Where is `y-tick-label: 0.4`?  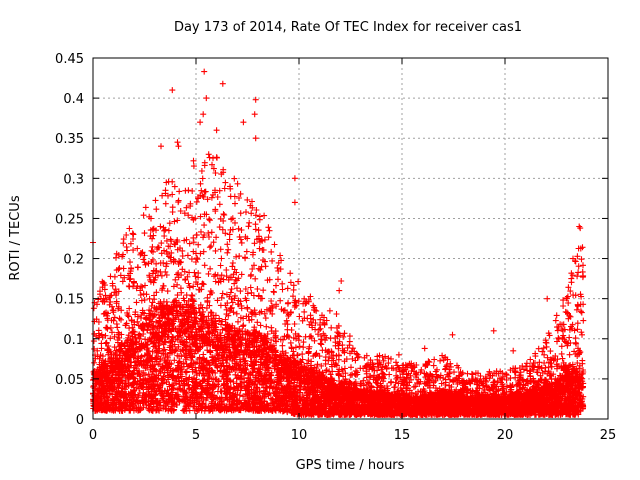 y-tick-label: 0.4 is located at coordinates (73, 99).